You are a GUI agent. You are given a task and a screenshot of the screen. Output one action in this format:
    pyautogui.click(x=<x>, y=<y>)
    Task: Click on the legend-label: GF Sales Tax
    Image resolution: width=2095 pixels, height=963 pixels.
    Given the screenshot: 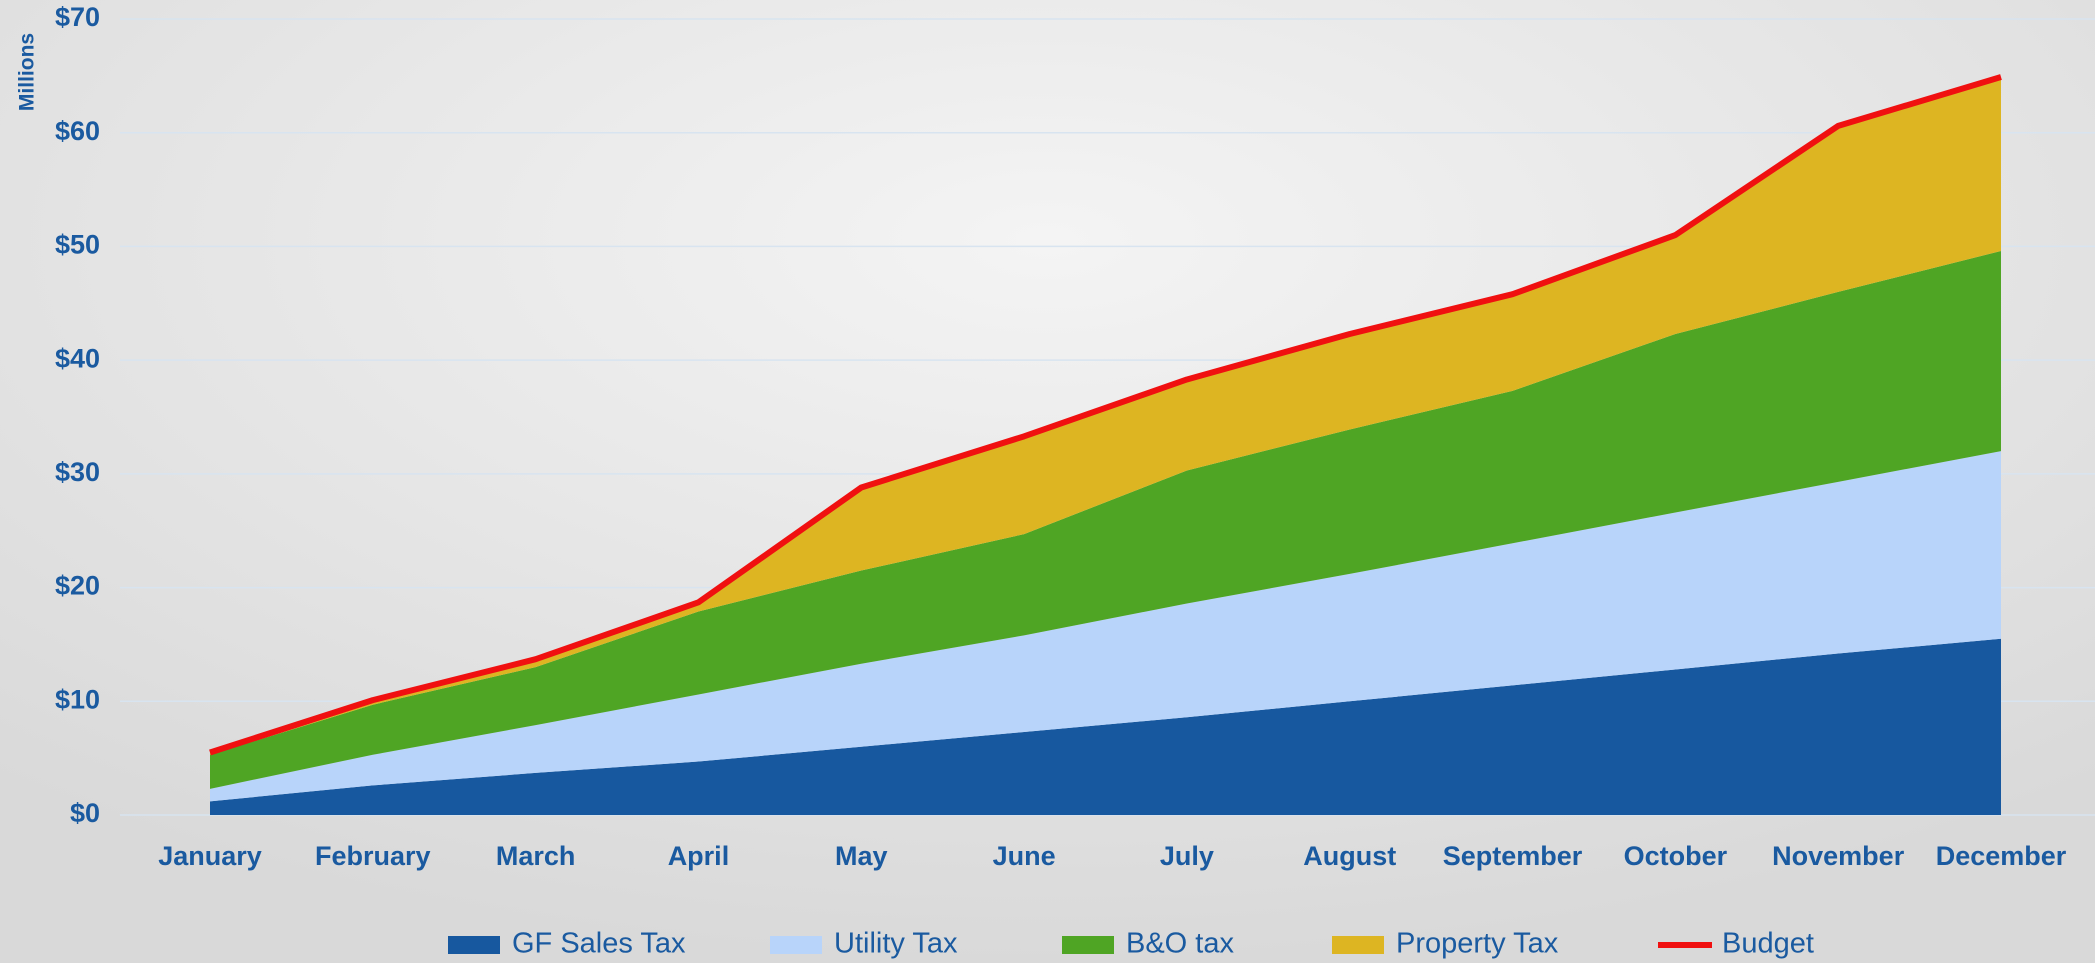 What is the action you would take?
    pyautogui.click(x=599, y=944)
    